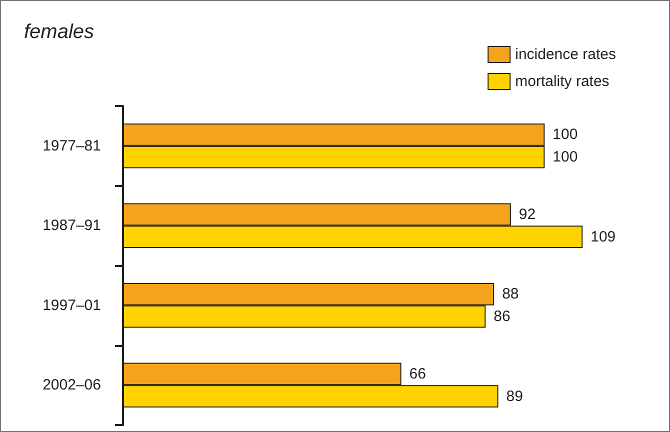 The width and height of the screenshot is (670, 432). I want to click on data-label: 92, so click(527, 214).